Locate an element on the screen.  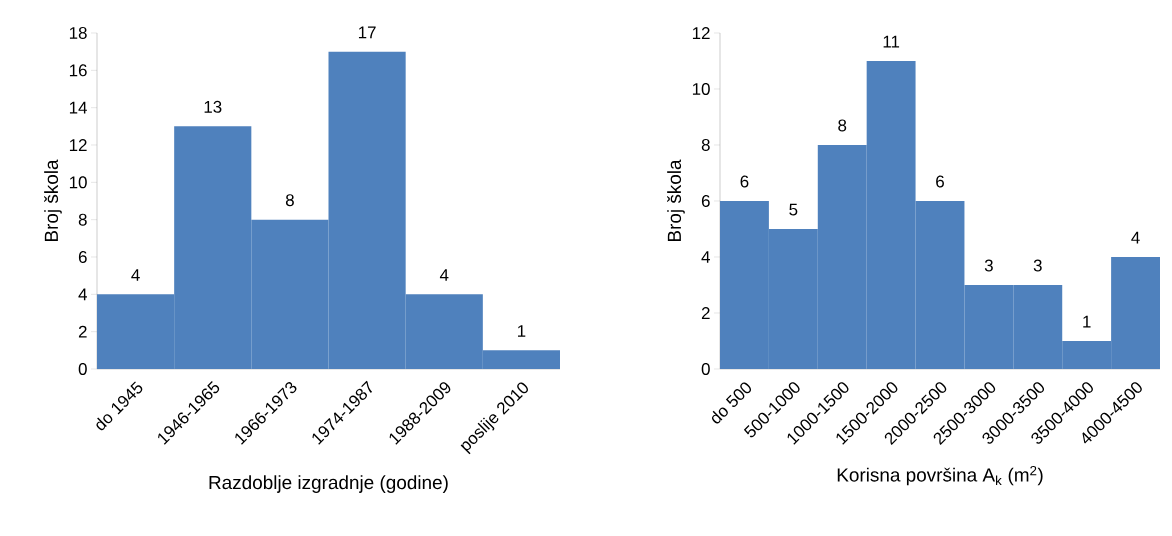
x-axis-title: Korisna površina A$_{k}$ (m$^{2}$) is located at coordinates (940, 475).